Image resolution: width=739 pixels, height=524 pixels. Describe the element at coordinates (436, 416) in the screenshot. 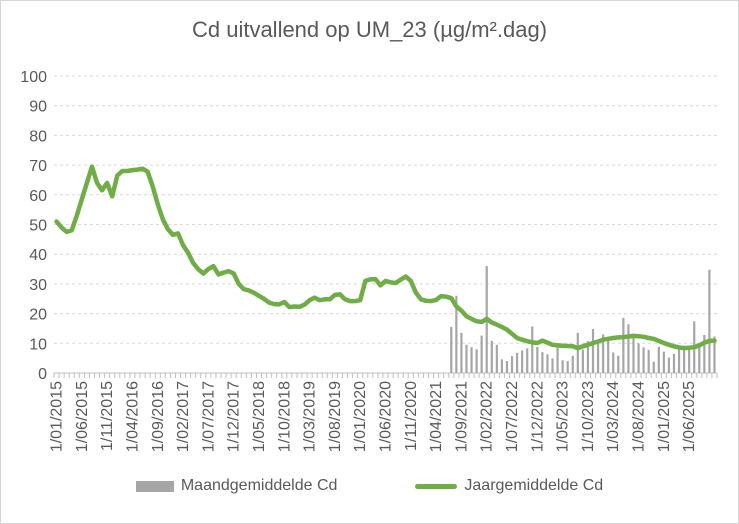

I see `x-axis-tick-label: 1/04/2021` at that location.